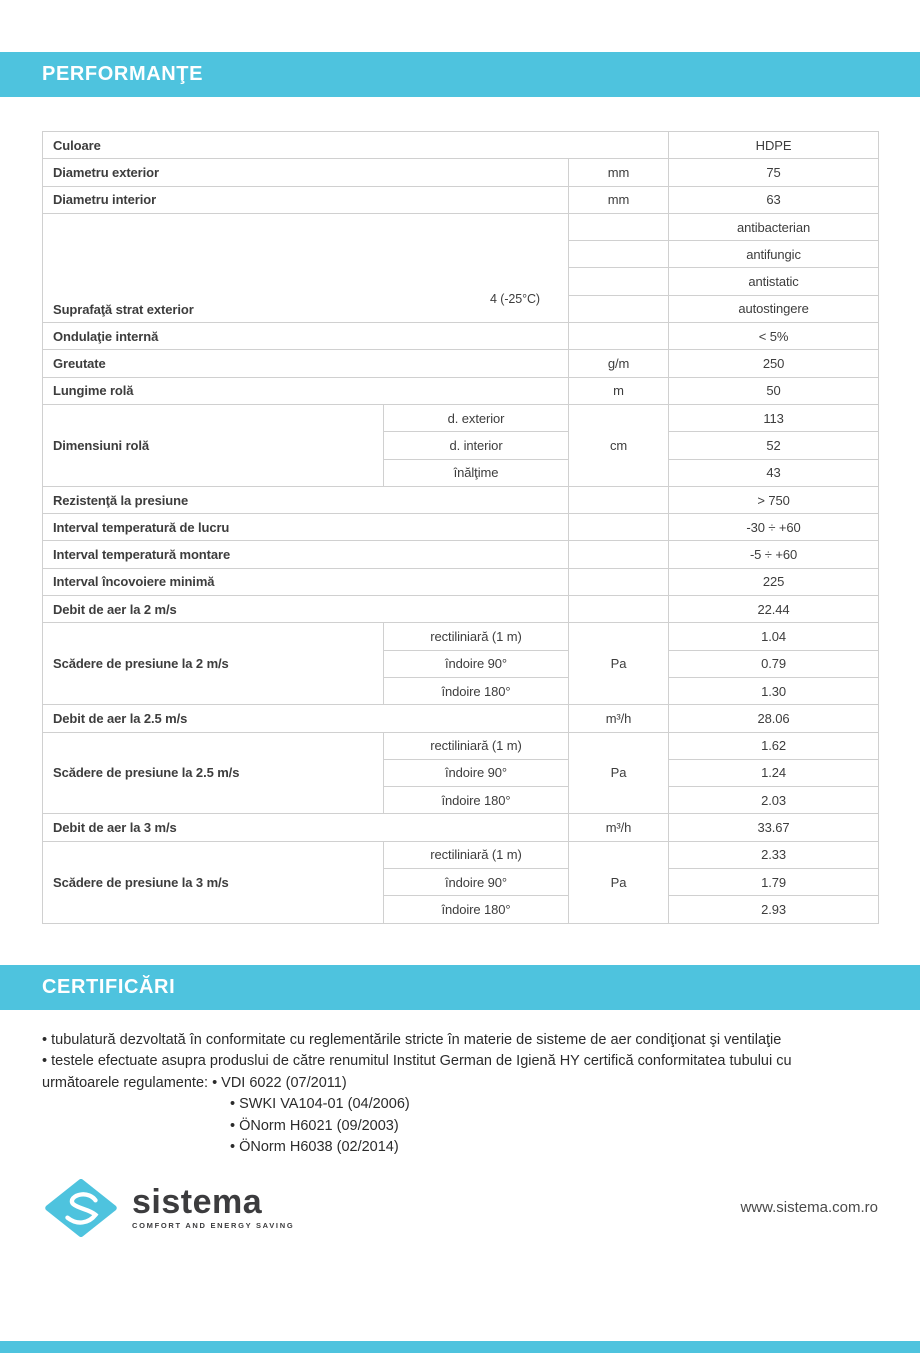 This screenshot has height=1353, width=920. Describe the element at coordinates (305, 172) in the screenshot. I see `spec-label-cell: Diametru exterior` at that location.